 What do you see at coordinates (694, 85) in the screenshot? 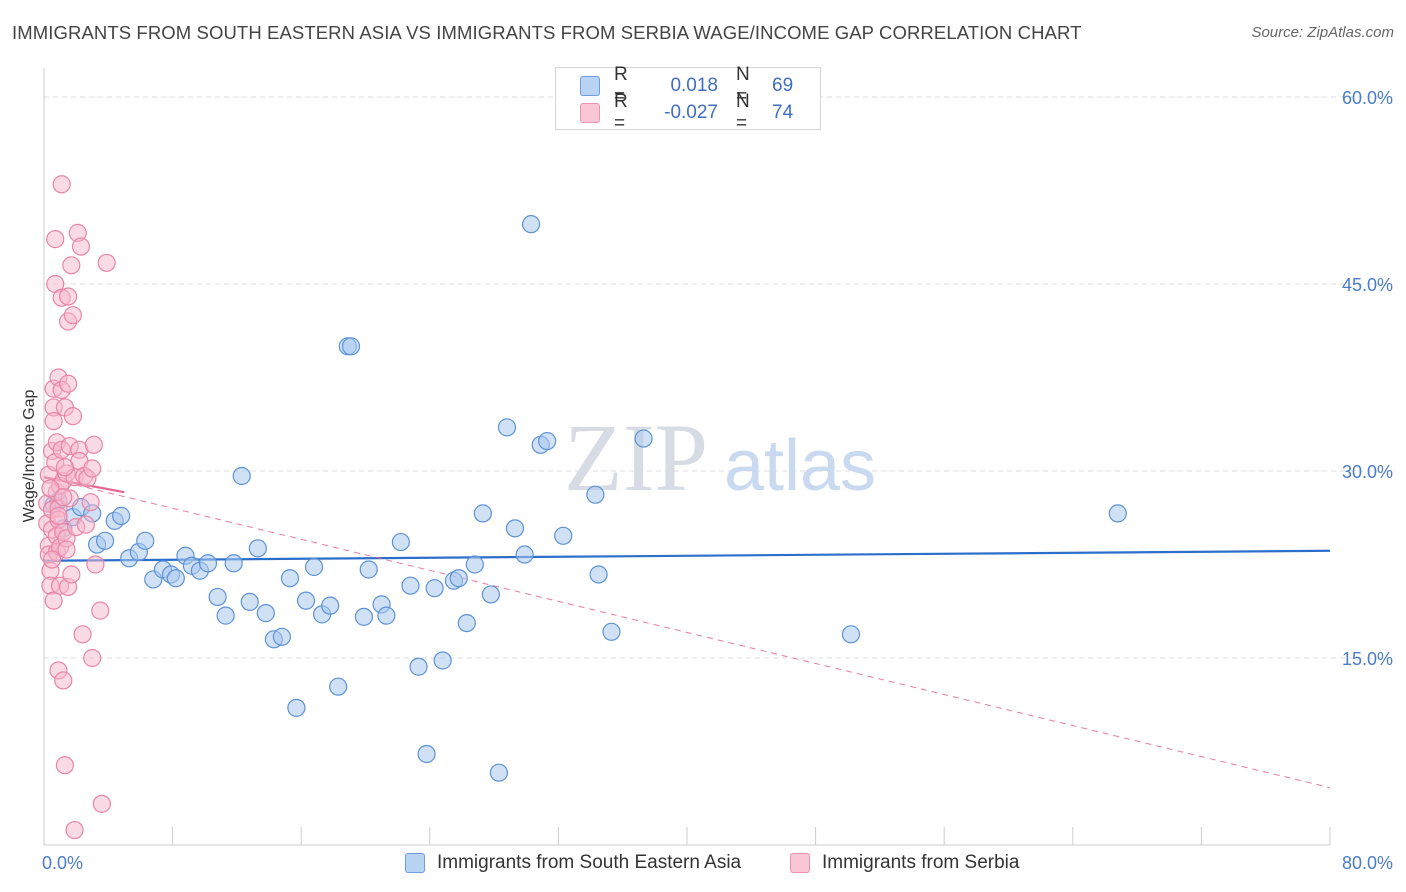
I see `legend-r-value: 0.018` at bounding box center [694, 85].